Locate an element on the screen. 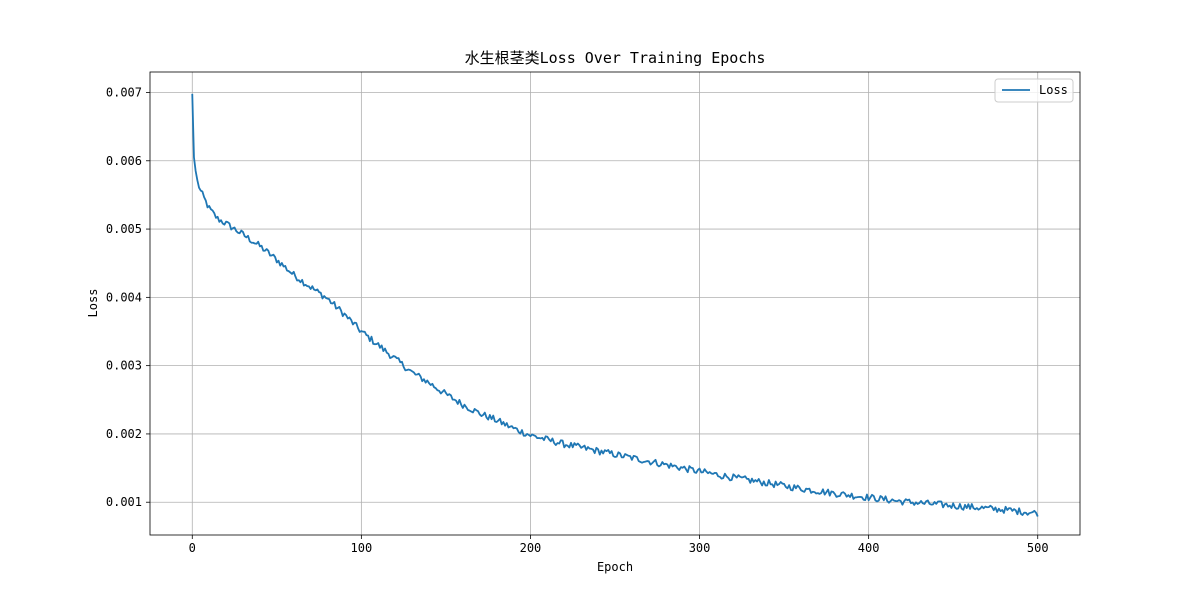 The width and height of the screenshot is (1200, 604). x-axis-label: Epoch is located at coordinates (615, 567).